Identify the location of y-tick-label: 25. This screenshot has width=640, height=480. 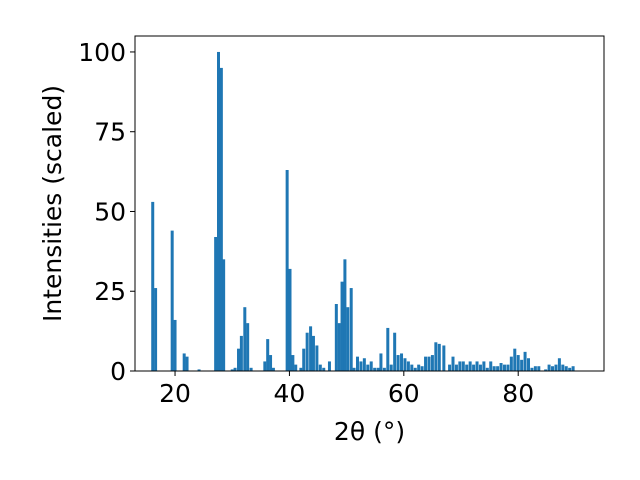
(110, 291).